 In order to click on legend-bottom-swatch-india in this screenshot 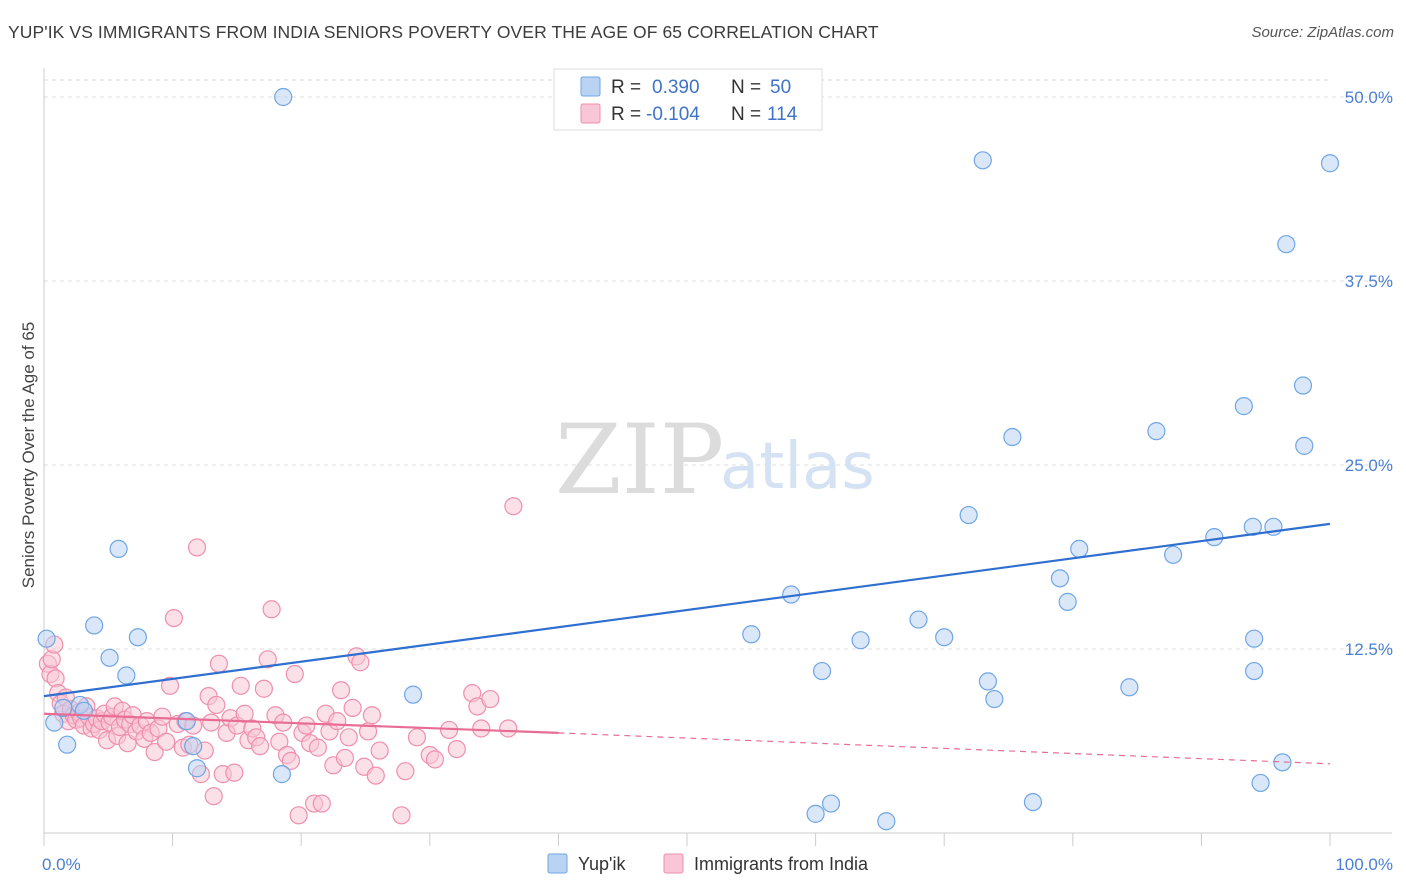, I will do `click(673, 863)`.